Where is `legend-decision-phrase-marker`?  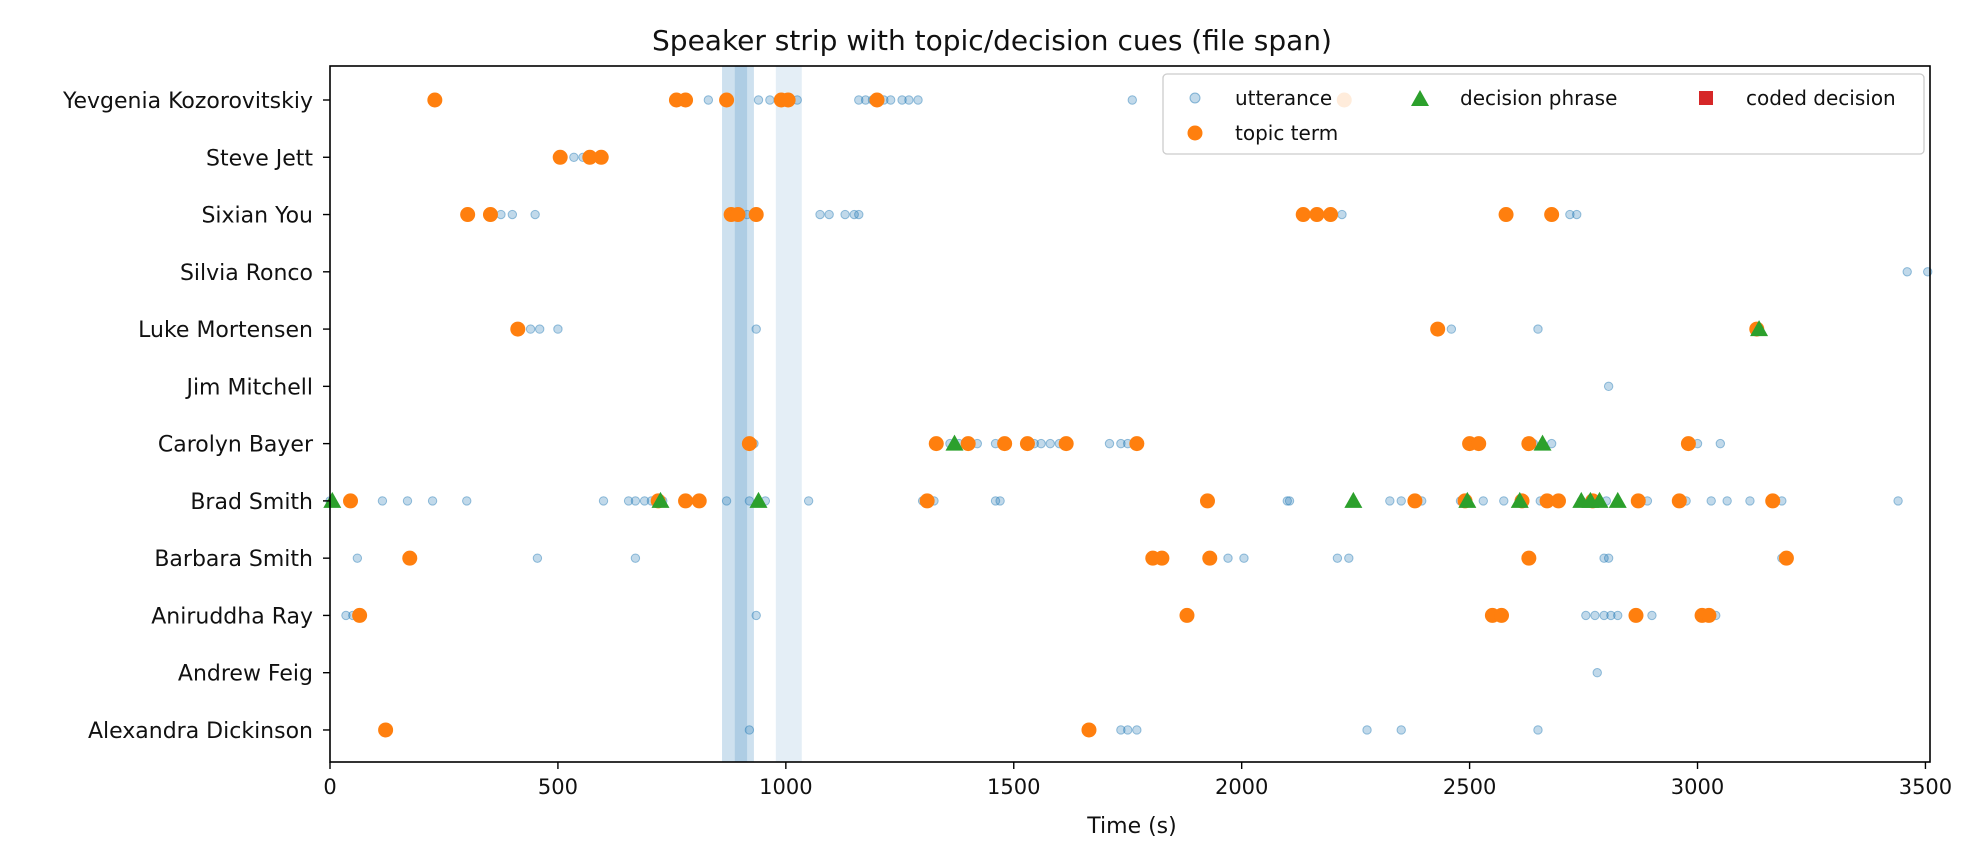 legend-decision-phrase-marker is located at coordinates (1420, 98).